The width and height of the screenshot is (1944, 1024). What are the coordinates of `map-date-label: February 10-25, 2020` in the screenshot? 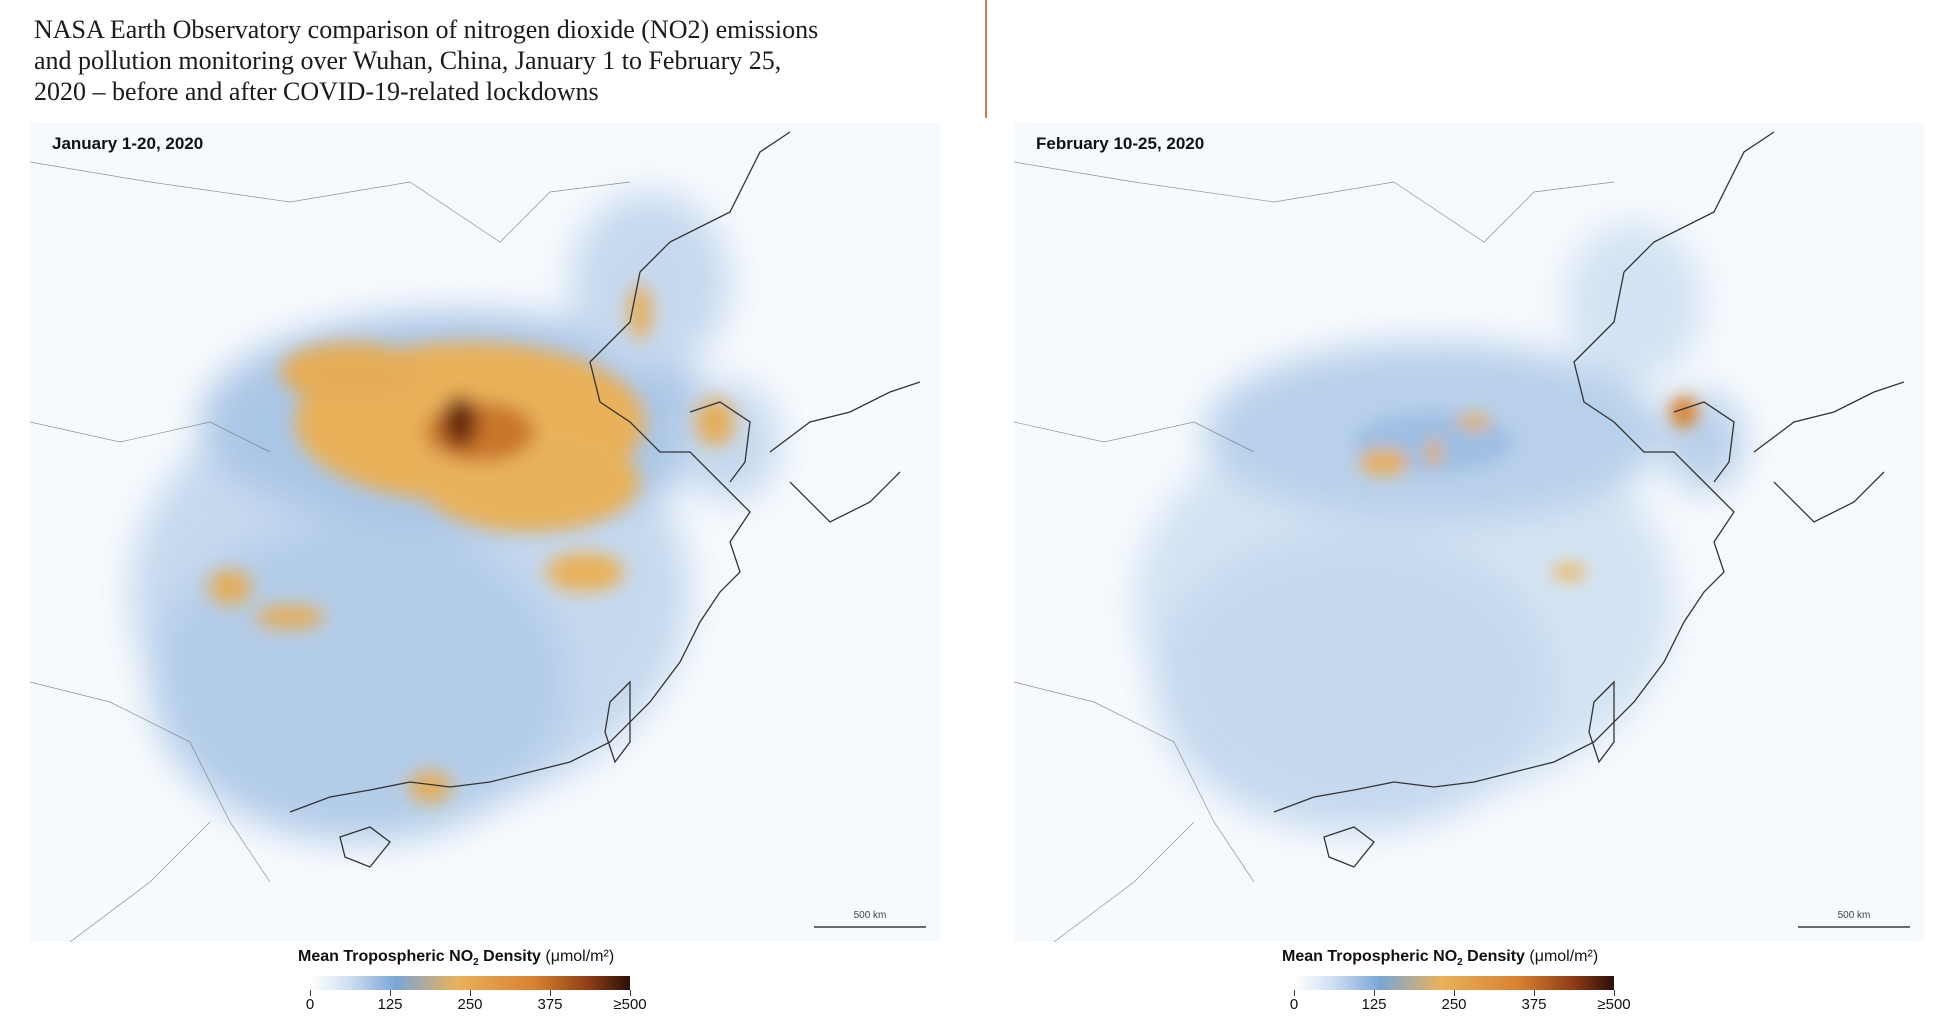 It's located at (1120, 143).